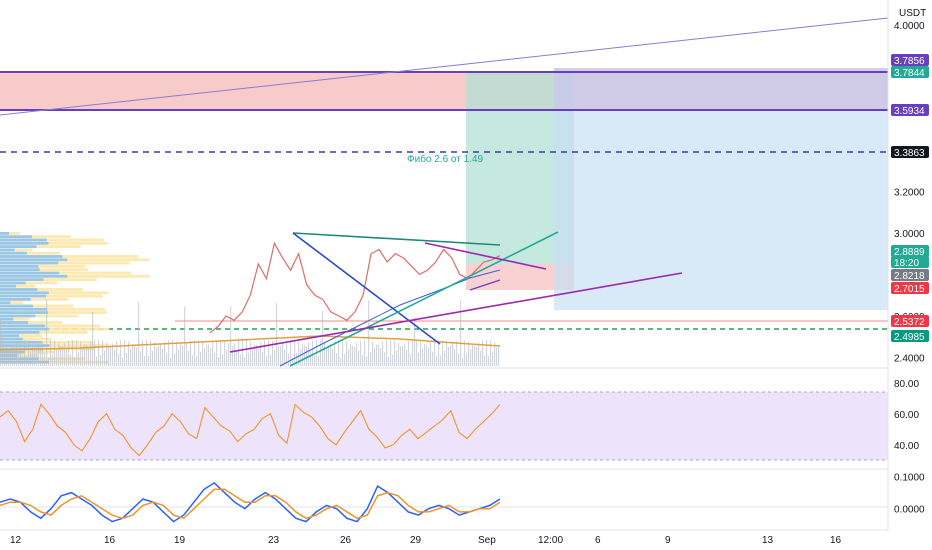 This screenshot has height=550, width=932. What do you see at coordinates (426, 540) in the screenshot?
I see `time-axis-ticks: 12 16 19 23 26 29 Sep 12:00 6 9 13 16` at bounding box center [426, 540].